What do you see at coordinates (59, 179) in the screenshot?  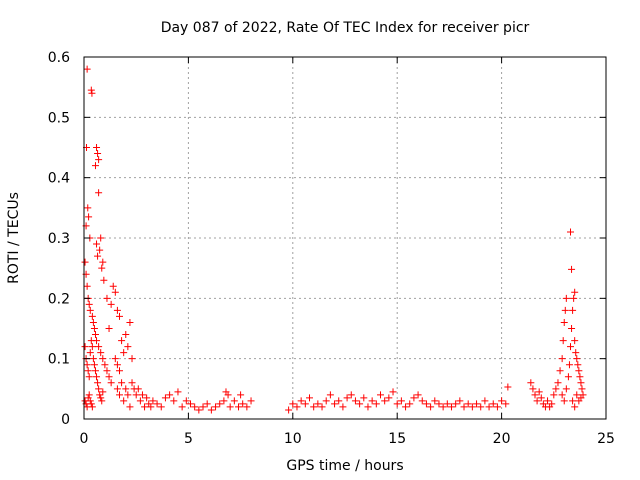 I see `y-tick-label: 0.4` at bounding box center [59, 179].